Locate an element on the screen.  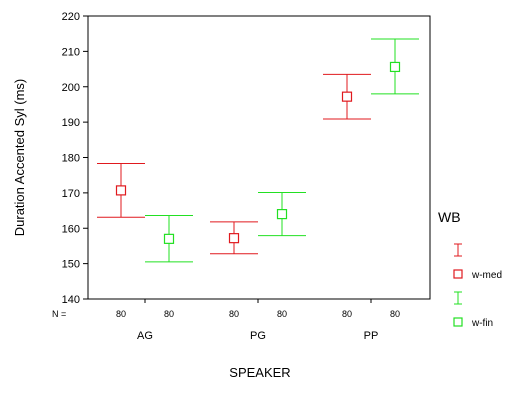
y-tick-label: 210 is located at coordinates (71, 52).